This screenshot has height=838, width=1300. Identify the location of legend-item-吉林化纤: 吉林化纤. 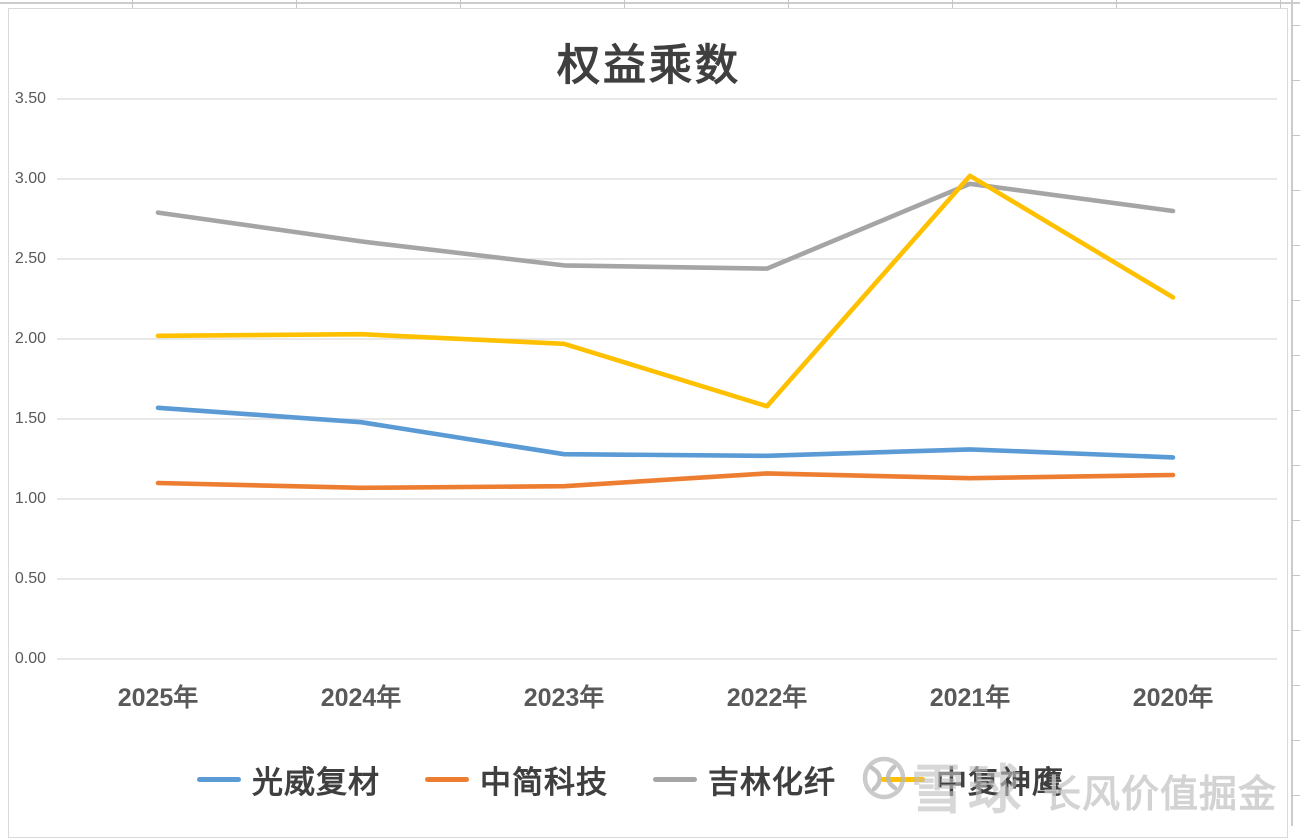
(744, 779).